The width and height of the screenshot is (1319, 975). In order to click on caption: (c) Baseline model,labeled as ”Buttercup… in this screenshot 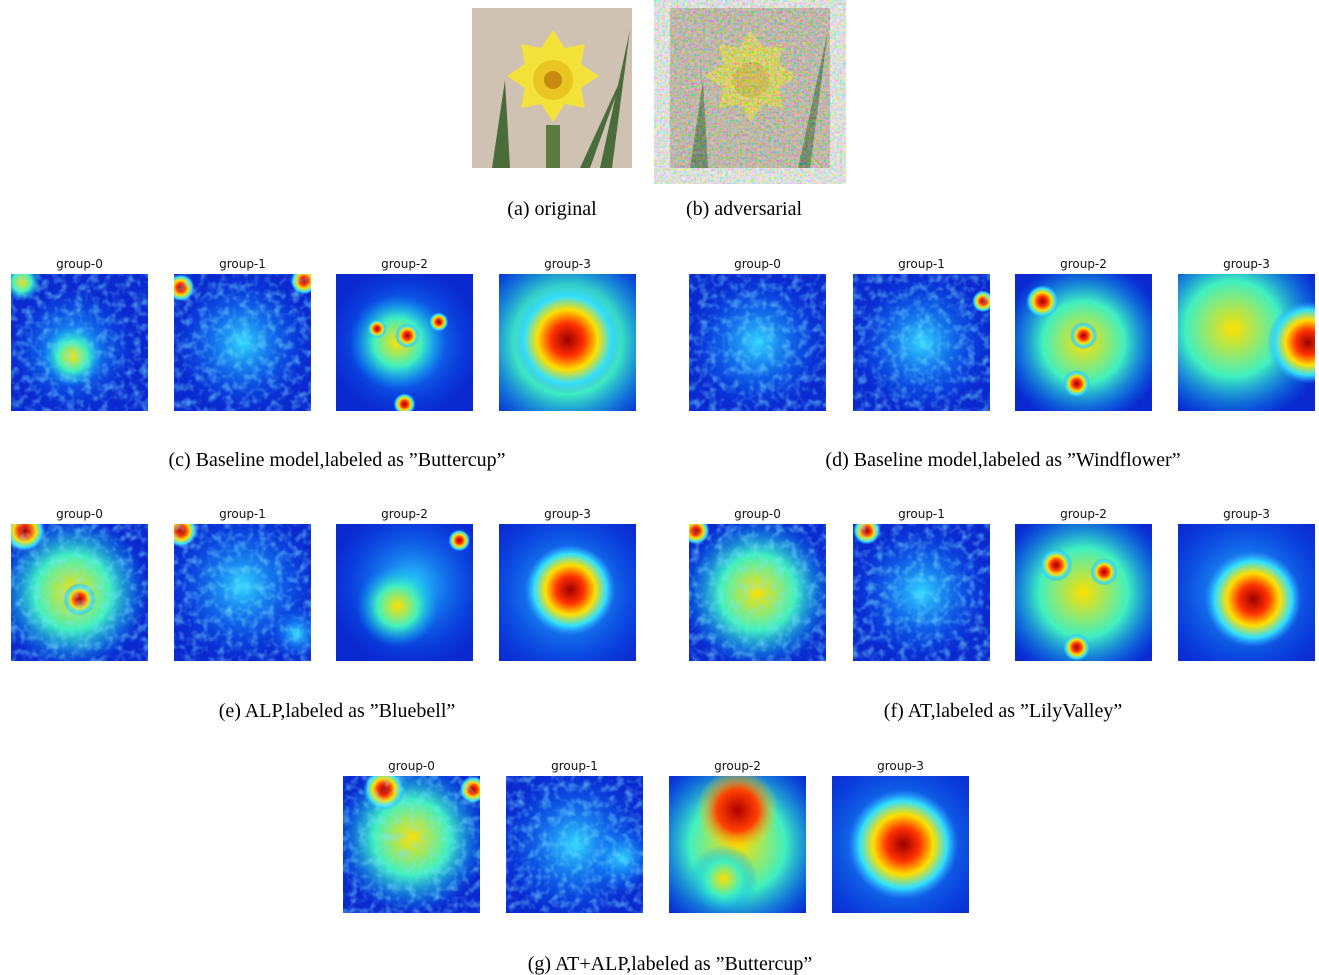, I will do `click(336, 460)`.